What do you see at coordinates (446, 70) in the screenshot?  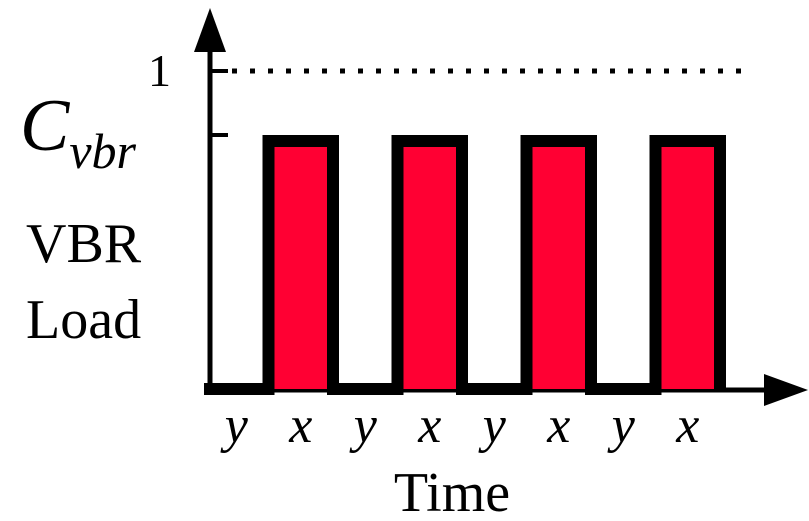 I see `level-one-reference: 1` at bounding box center [446, 70].